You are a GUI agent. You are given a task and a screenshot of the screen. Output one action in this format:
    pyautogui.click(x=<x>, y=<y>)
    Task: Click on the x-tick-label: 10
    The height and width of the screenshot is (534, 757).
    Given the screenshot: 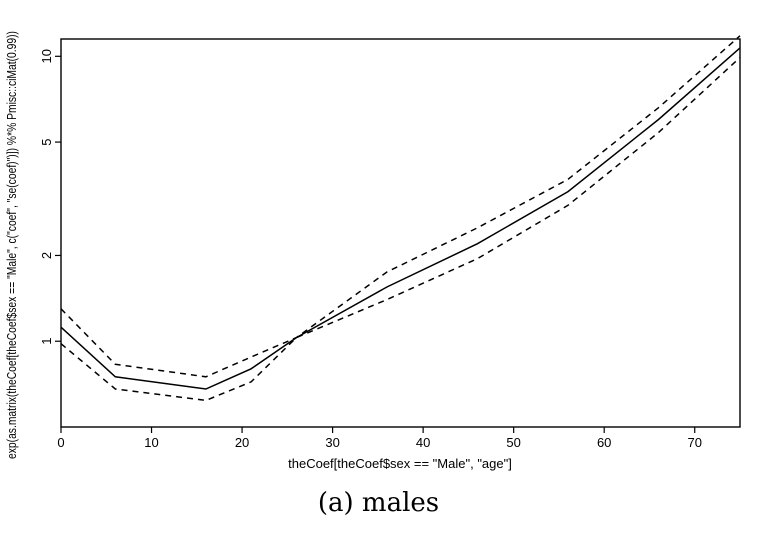 What is the action you would take?
    pyautogui.click(x=151, y=442)
    